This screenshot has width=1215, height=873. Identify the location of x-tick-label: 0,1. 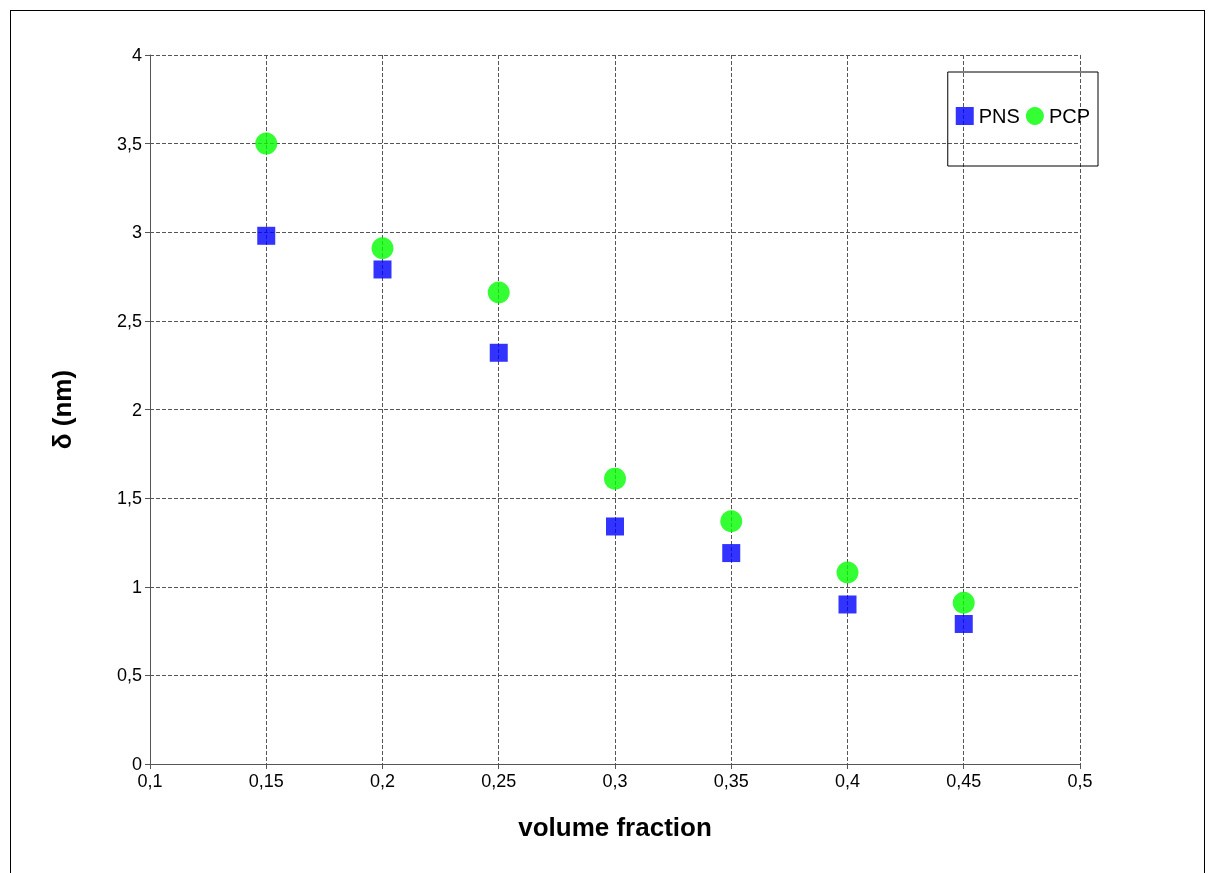
(150, 781).